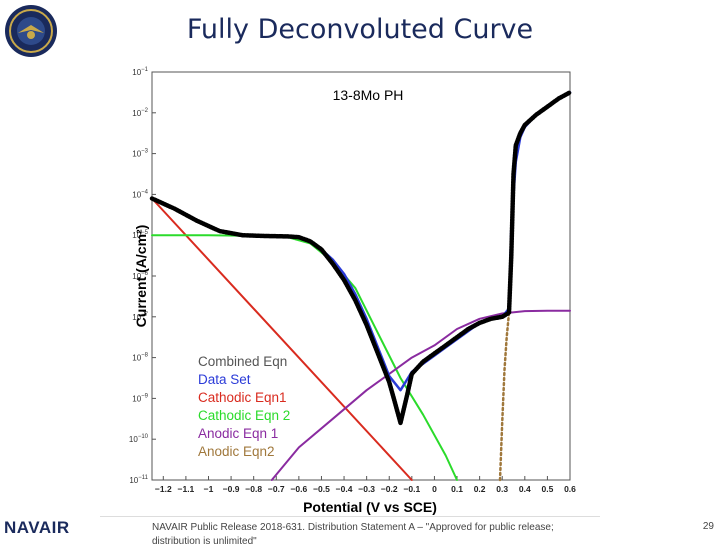  I want to click on x-tick-label: −0.4, so click(344, 489).